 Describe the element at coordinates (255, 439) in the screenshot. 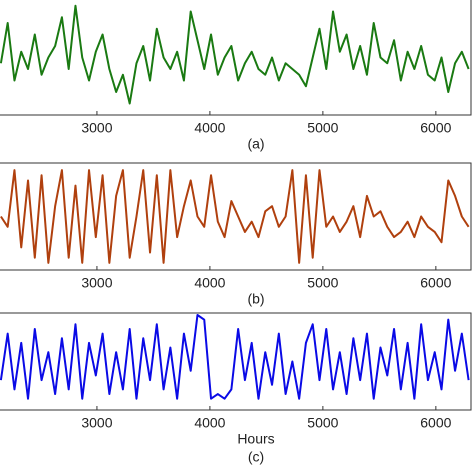

I see `x-axis-label: Hours` at that location.